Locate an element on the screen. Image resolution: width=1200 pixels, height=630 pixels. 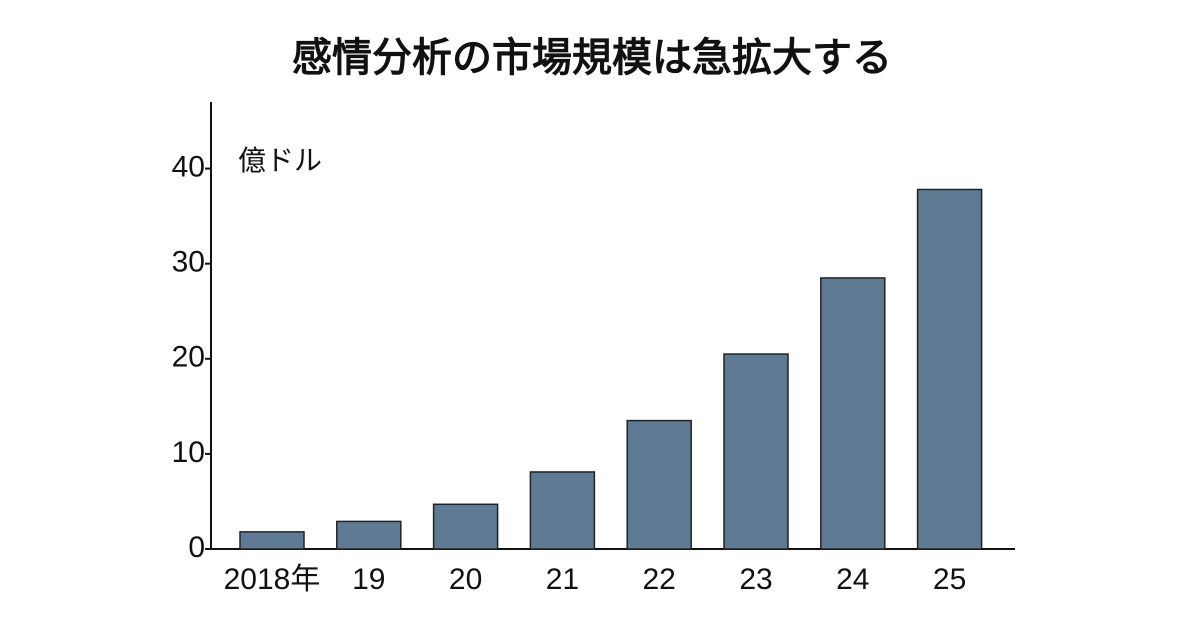
y-tick-label: 40 is located at coordinates (188, 166).